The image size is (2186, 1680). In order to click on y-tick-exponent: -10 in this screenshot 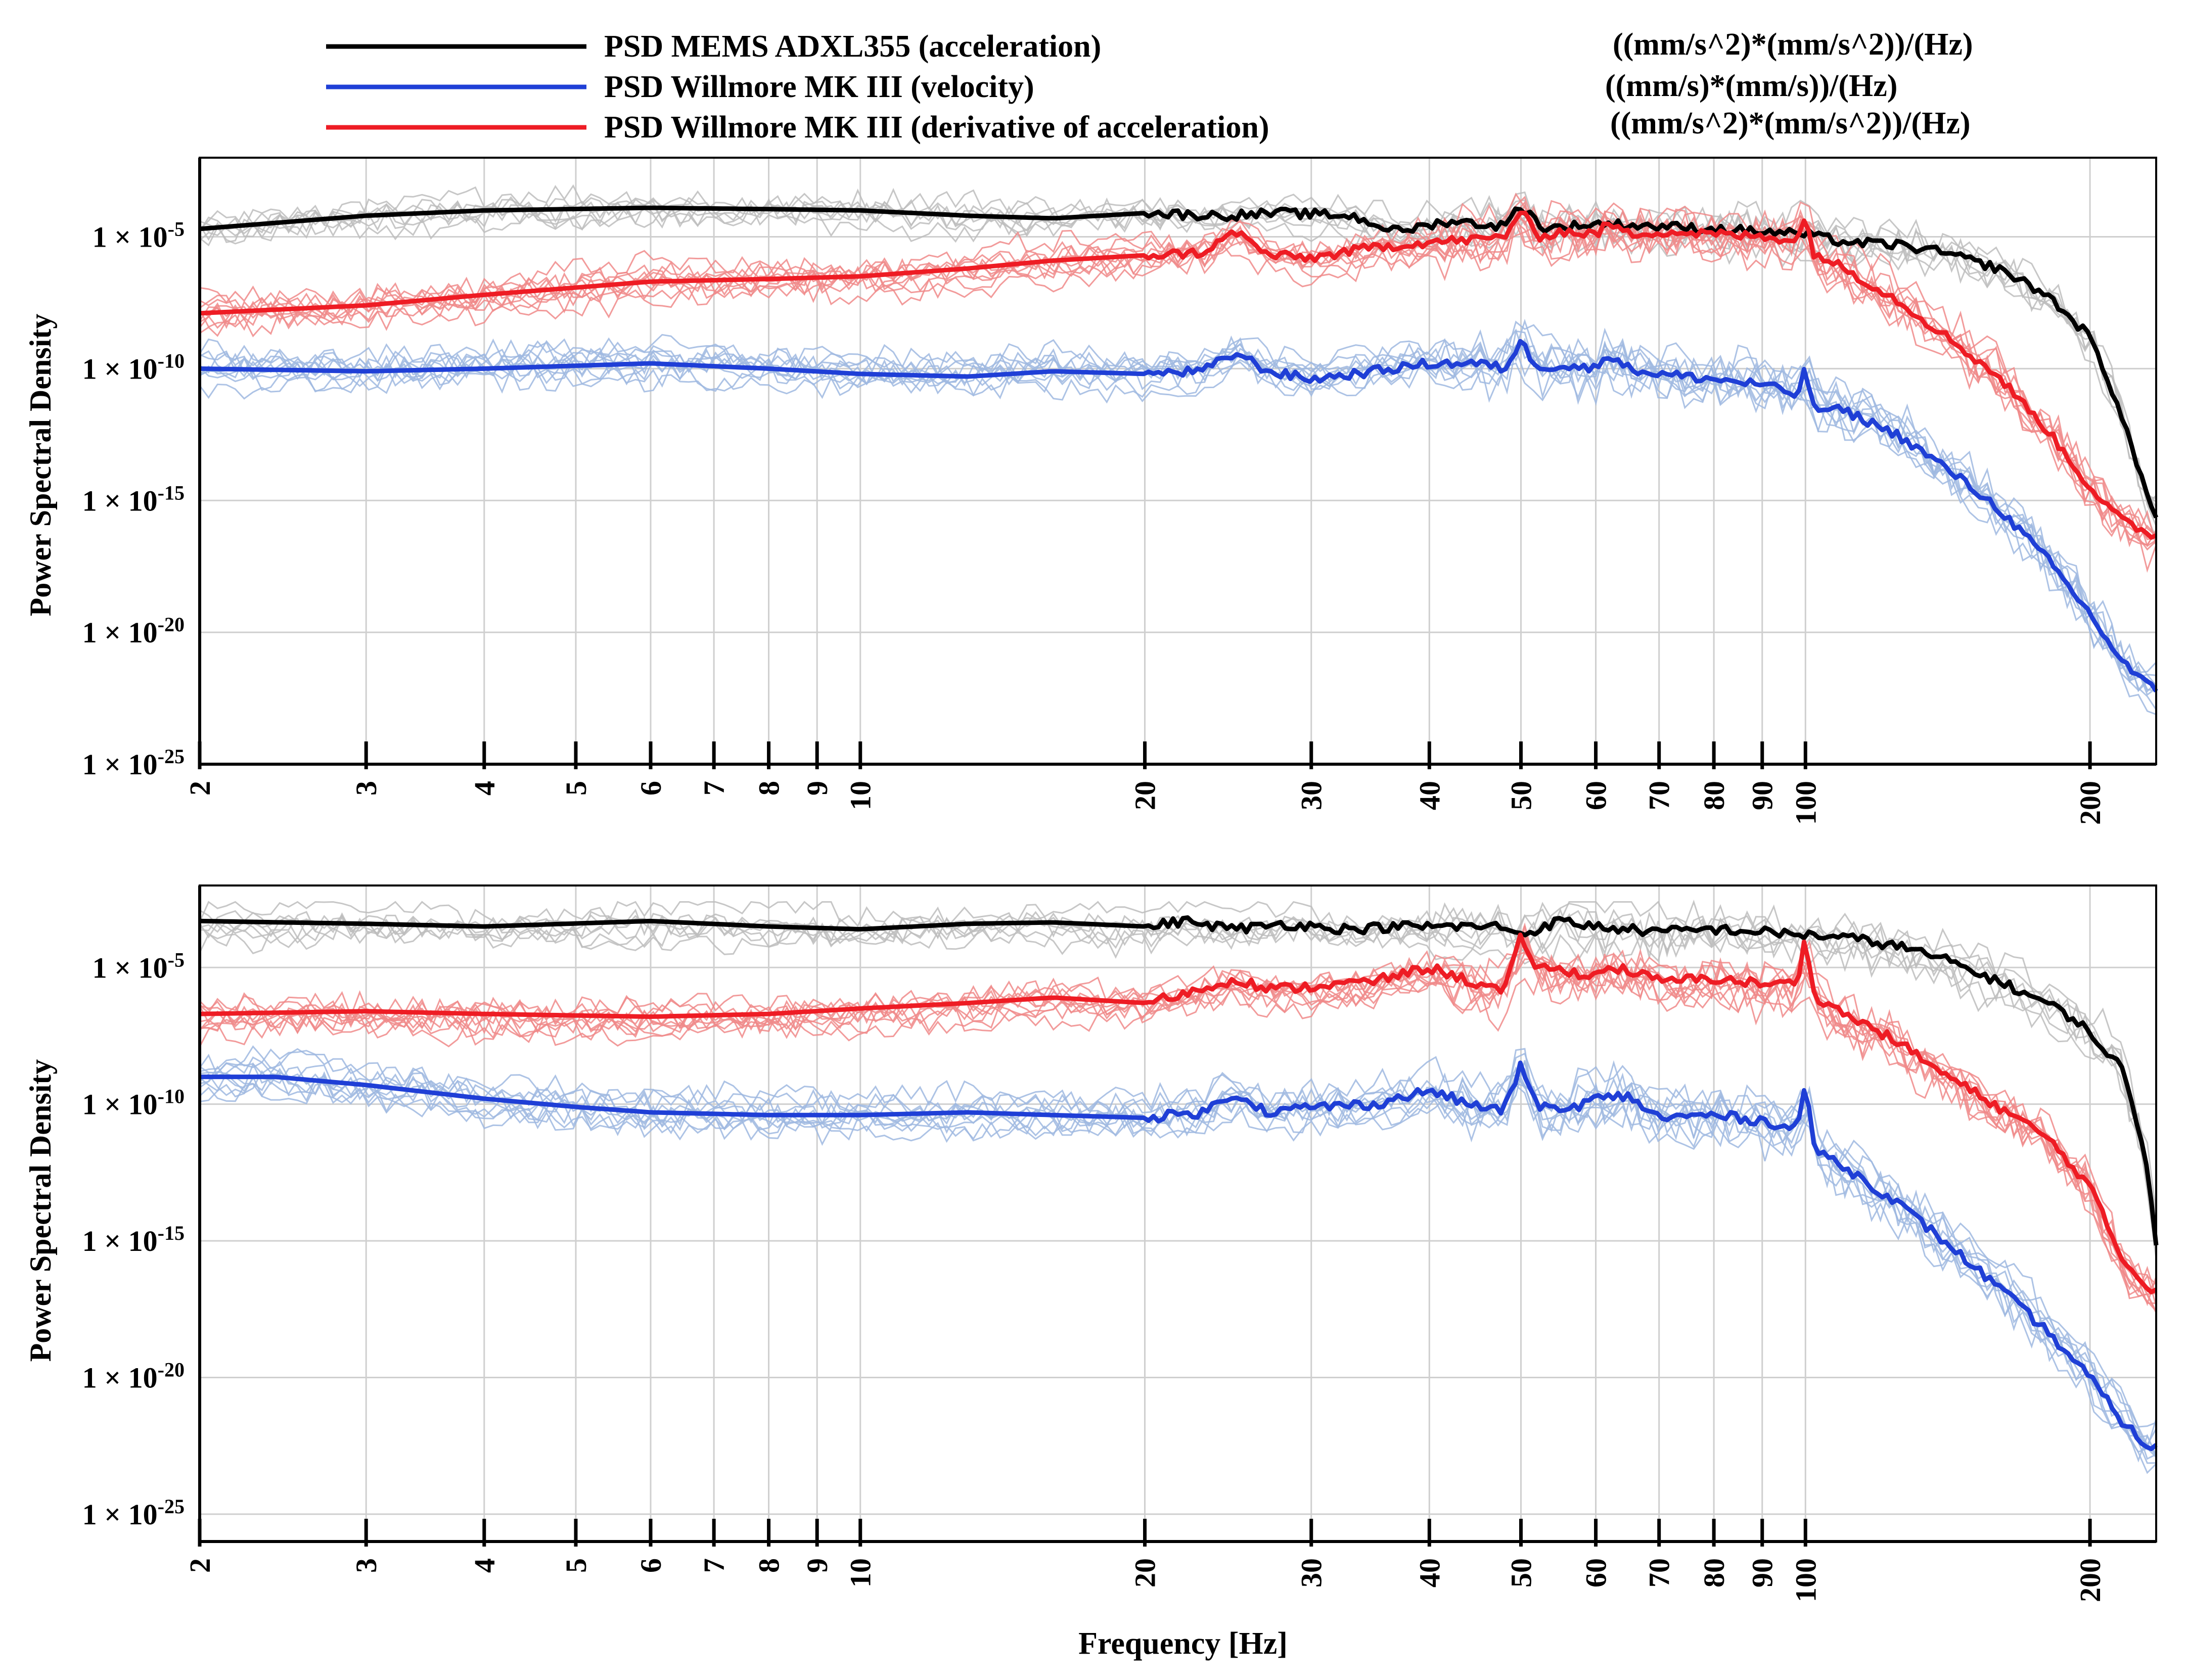, I will do `click(171, 1096)`.